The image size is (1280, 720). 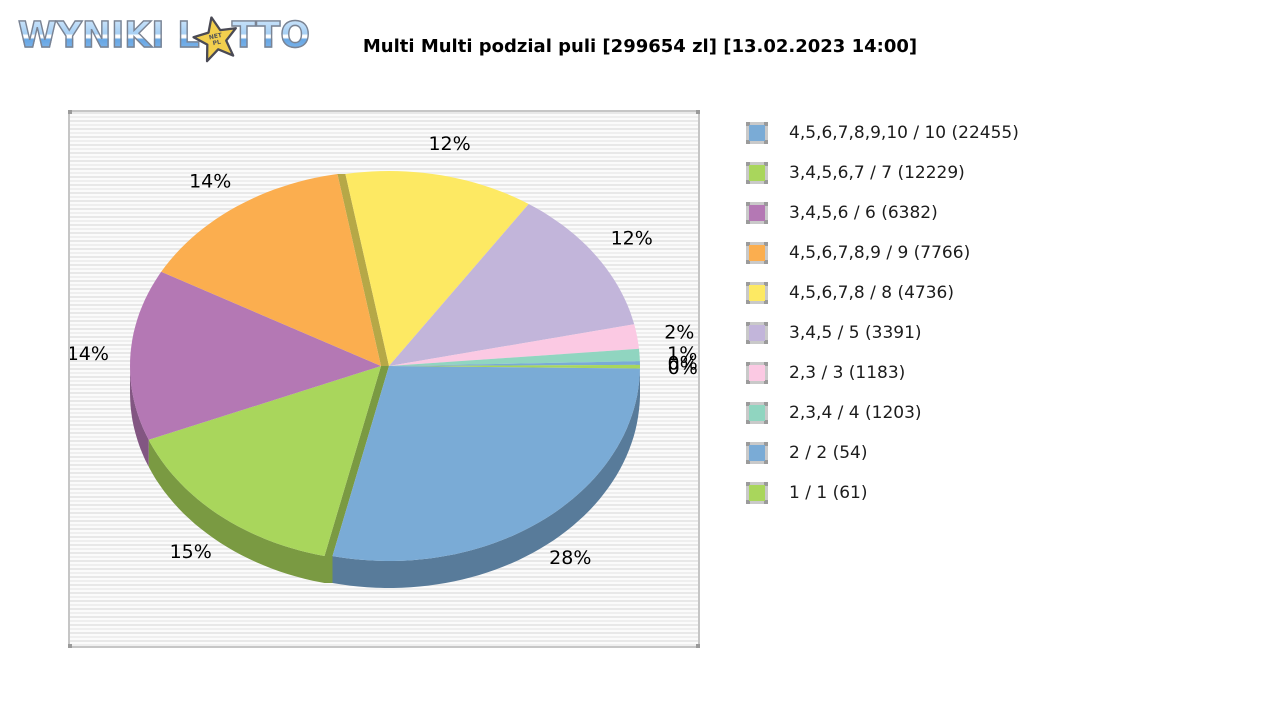 I want to click on logo-star-icon: NET PL, so click(x=214, y=39).